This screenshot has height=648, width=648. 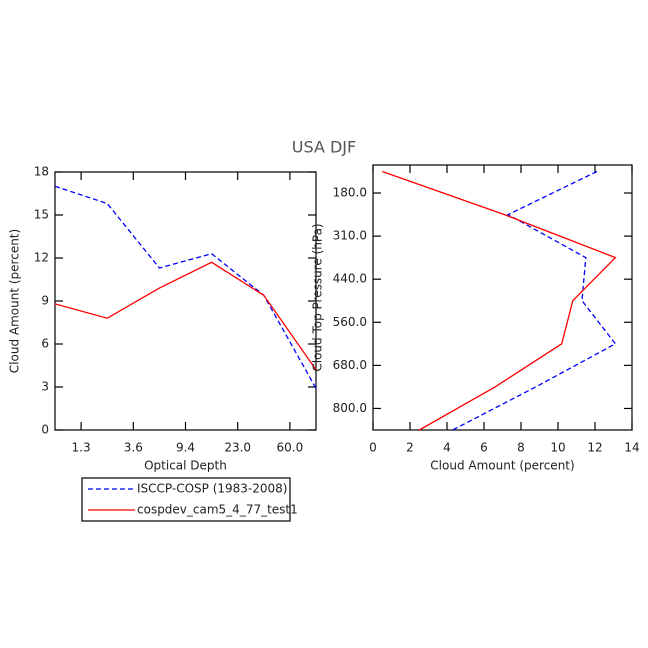 I want to click on y-tick-label: 180.0, so click(x=350, y=193).